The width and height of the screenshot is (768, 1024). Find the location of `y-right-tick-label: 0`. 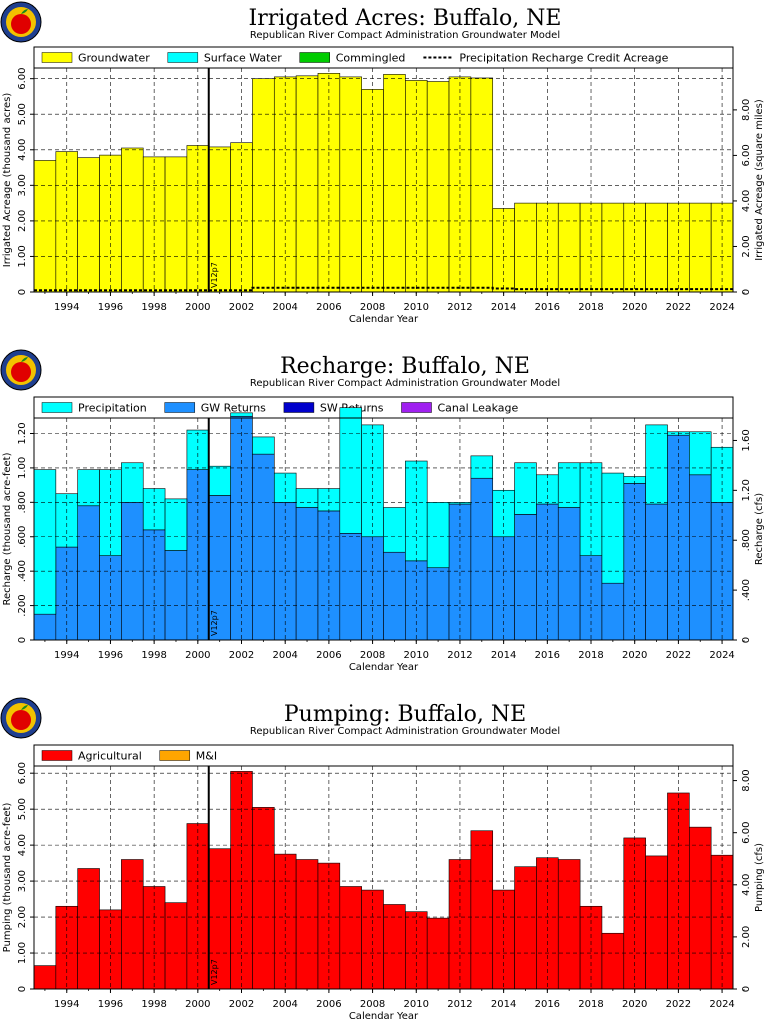

y-right-tick-label: 0 is located at coordinates (746, 640).